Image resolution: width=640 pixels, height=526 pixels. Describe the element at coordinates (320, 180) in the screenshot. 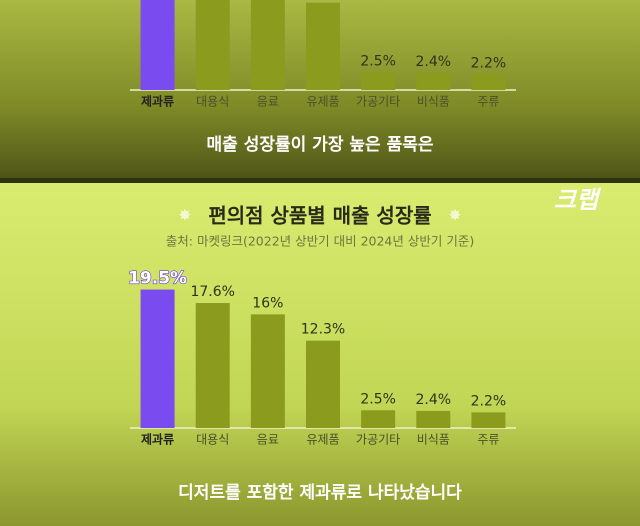

I see `frame-divider` at that location.